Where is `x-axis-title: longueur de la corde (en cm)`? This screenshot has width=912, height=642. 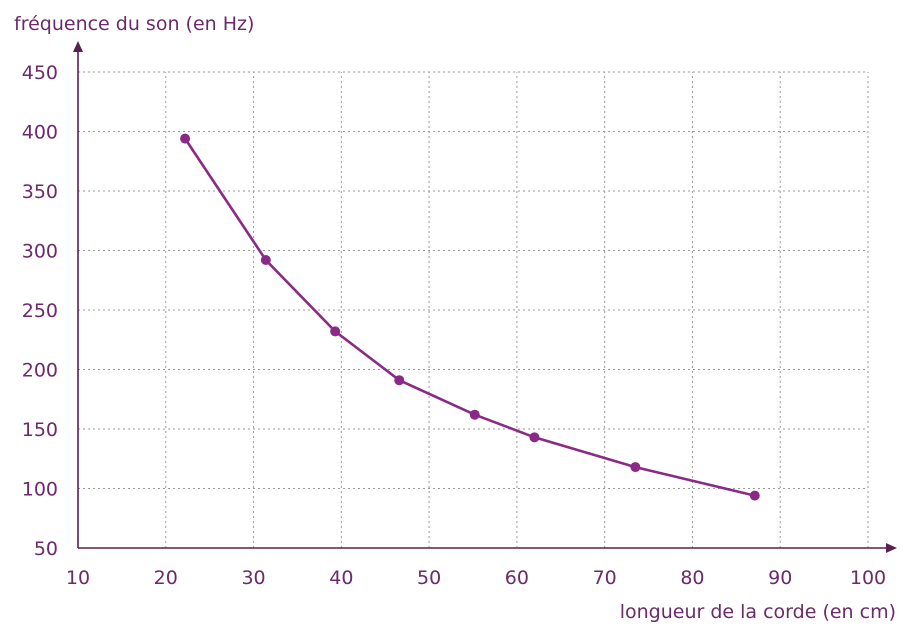 x-axis-title: longueur de la corde (en cm) is located at coordinates (758, 612).